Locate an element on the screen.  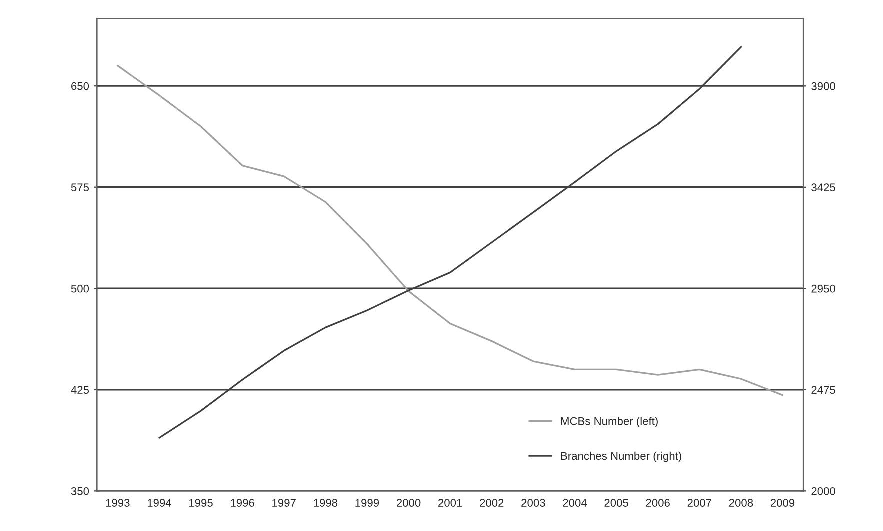
y-tick-label: 425 is located at coordinates (80, 390).